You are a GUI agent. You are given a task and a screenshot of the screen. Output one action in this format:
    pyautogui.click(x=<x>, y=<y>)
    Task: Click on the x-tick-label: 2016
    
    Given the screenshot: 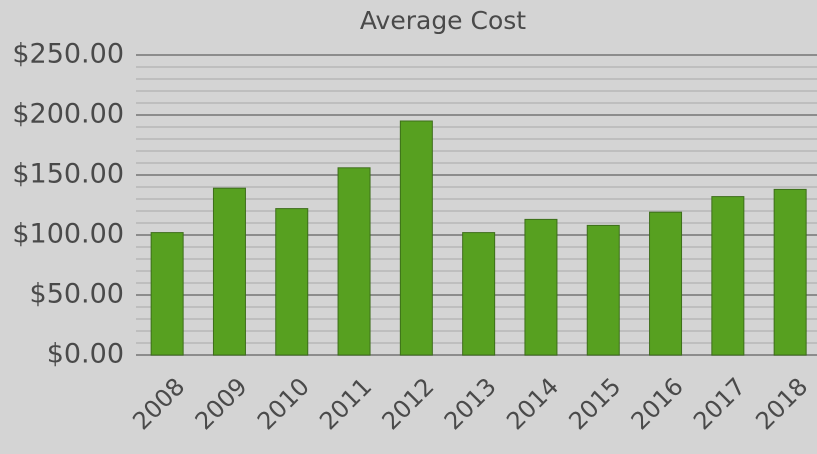 What is the action you would take?
    pyautogui.click(x=657, y=403)
    